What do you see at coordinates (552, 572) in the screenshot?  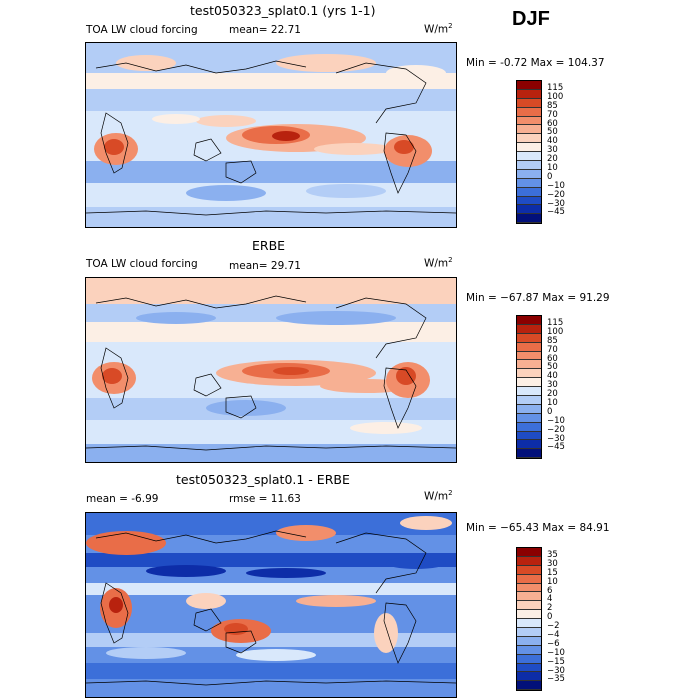 I see `colorbar-label: 15` at bounding box center [552, 572].